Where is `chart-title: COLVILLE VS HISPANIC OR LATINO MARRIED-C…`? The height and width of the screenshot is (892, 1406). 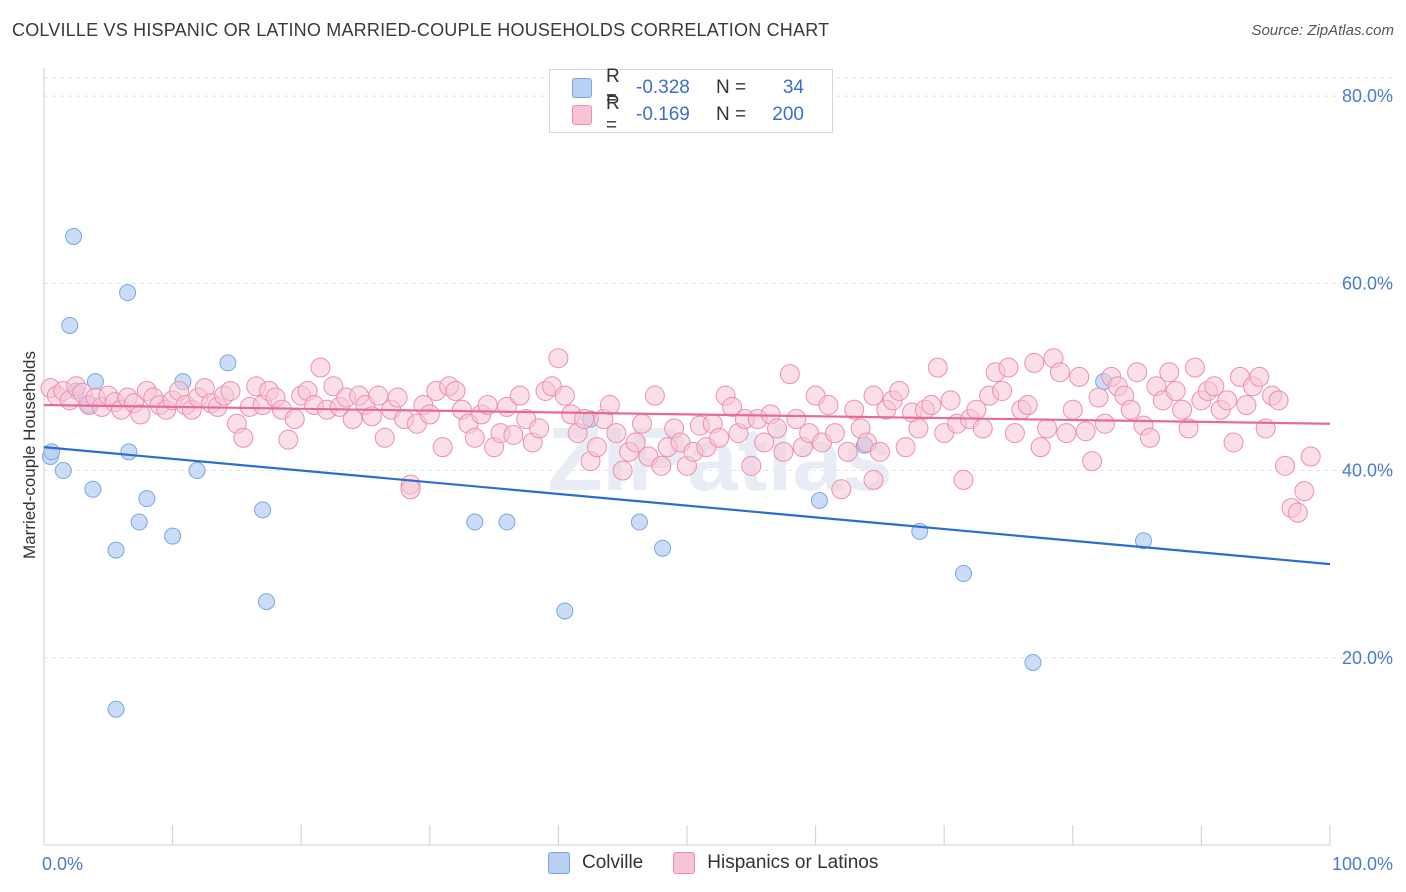 chart-title: COLVILLE VS HISPANIC OR LATINO MARRIED-C… is located at coordinates (421, 30).